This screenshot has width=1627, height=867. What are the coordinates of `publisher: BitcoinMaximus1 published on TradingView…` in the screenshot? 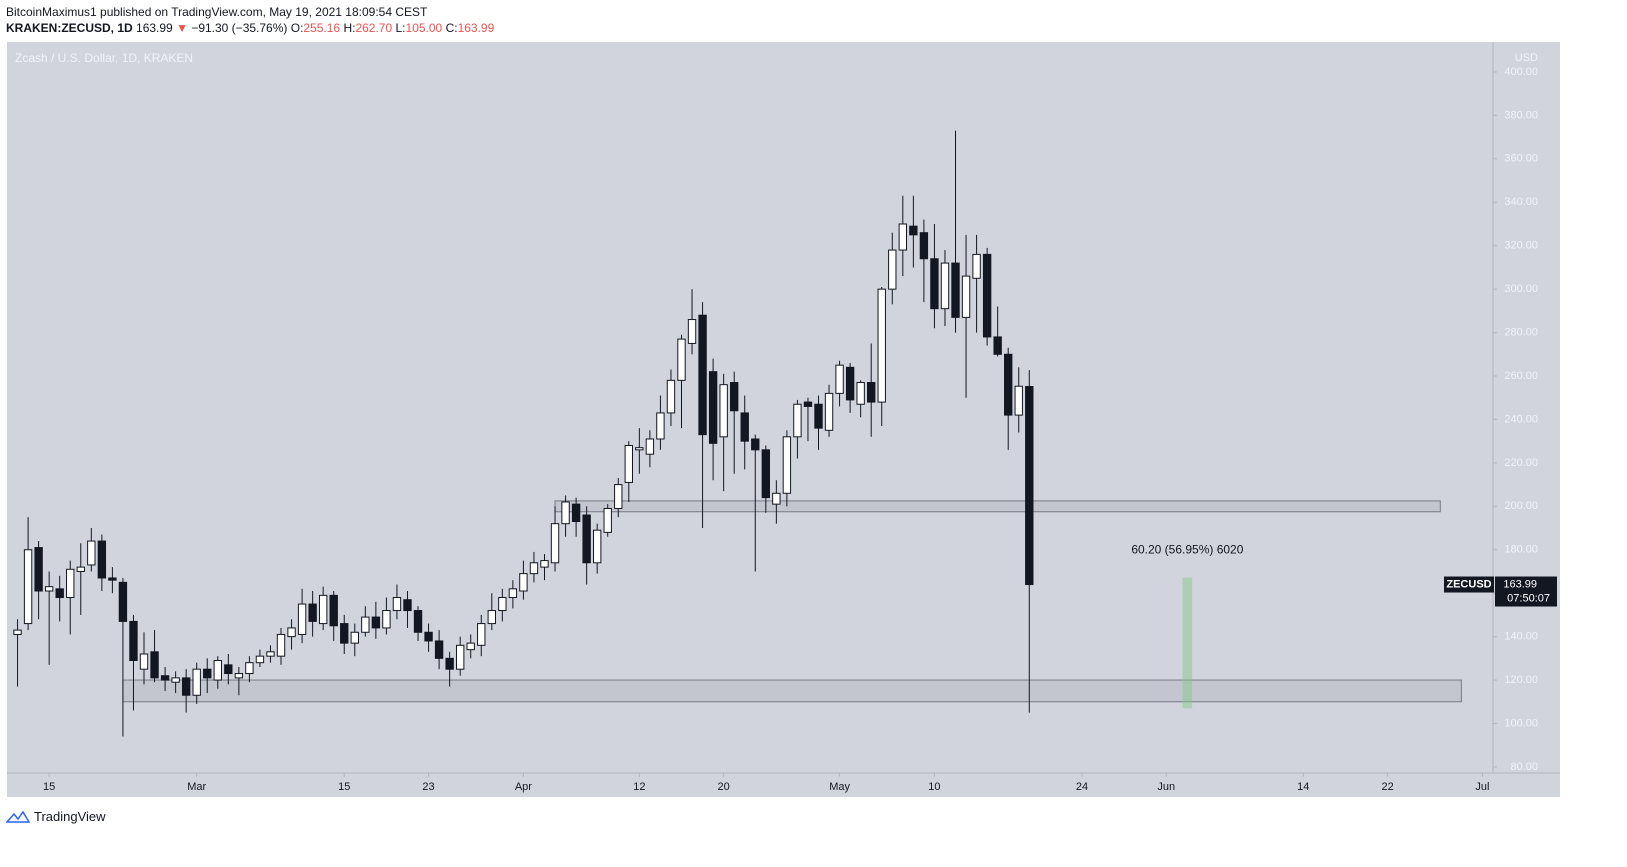 It's located at (217, 12).